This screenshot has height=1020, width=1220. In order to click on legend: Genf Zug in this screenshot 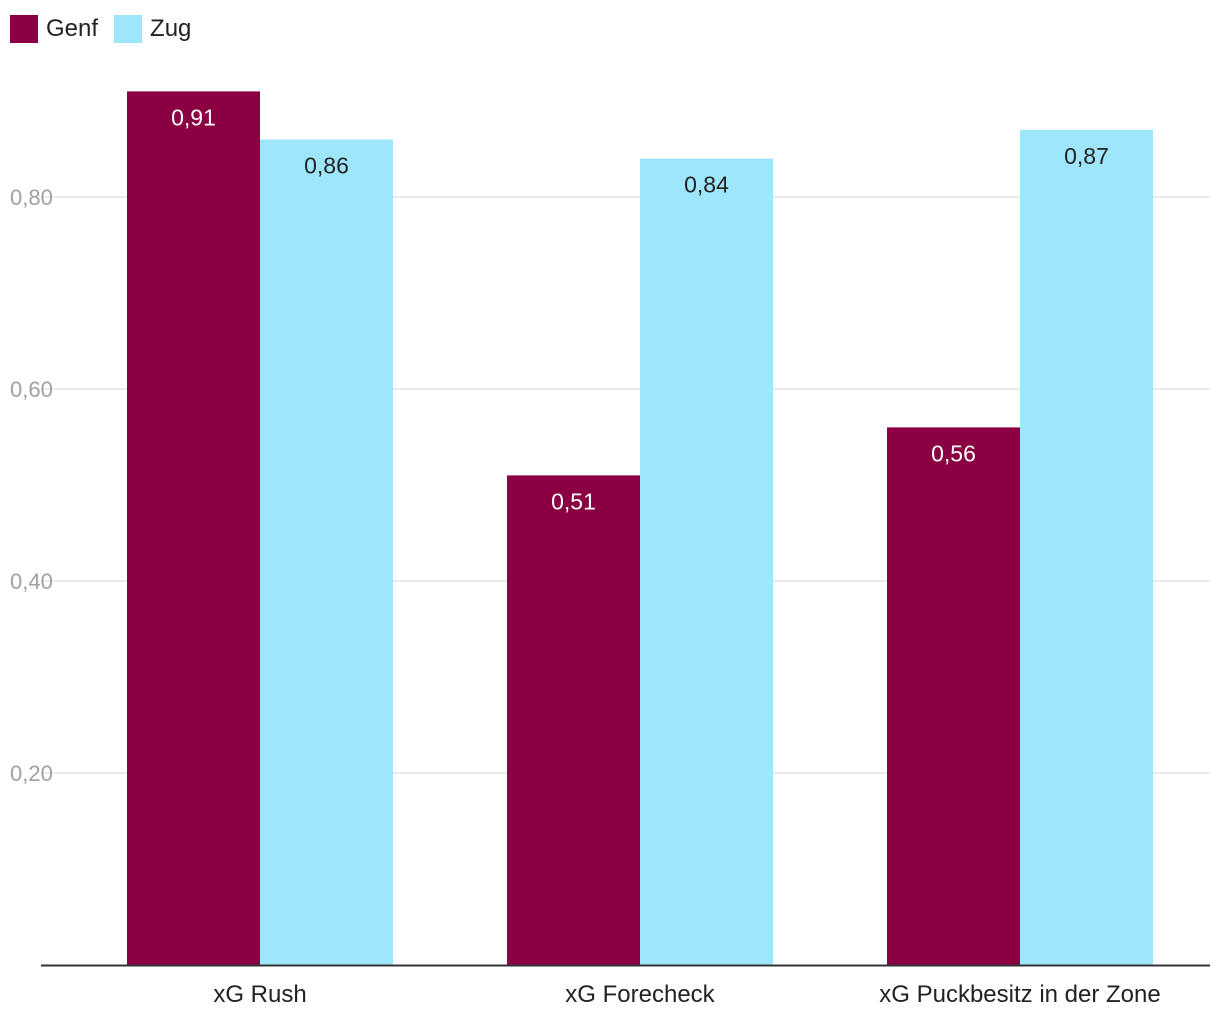, I will do `click(108, 29)`.